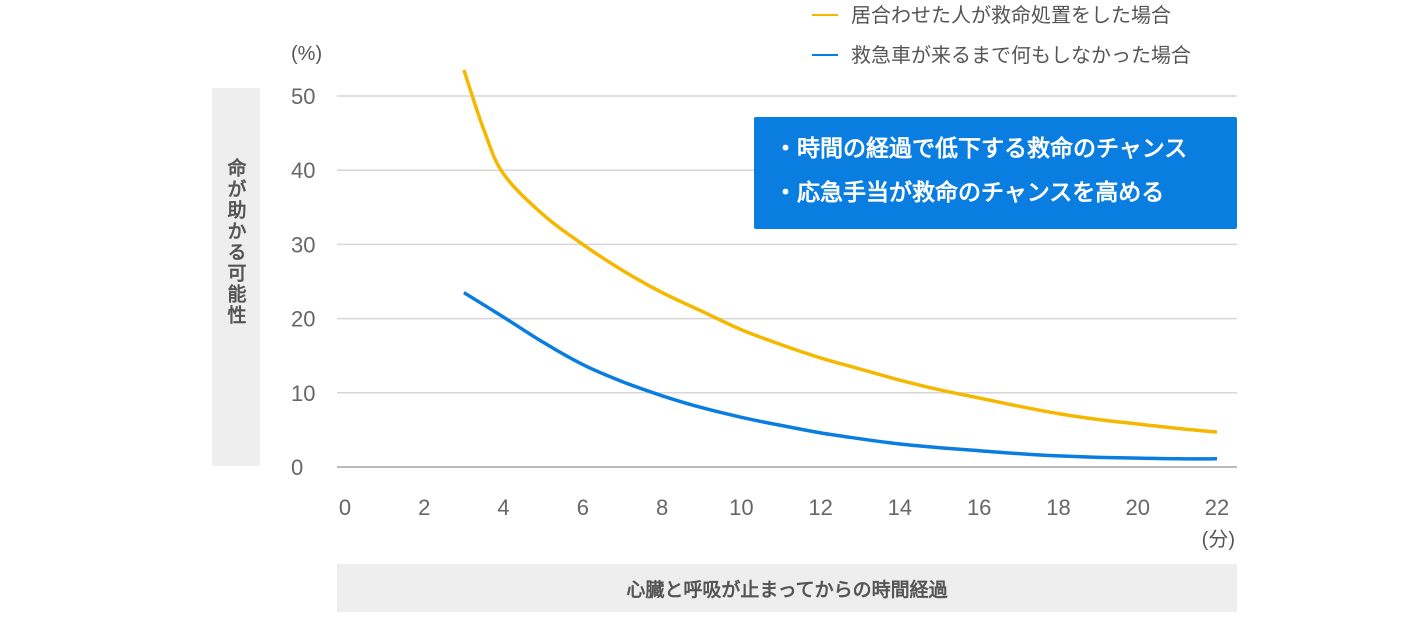  I want to click on y-tick-0: 0, so click(297, 467).